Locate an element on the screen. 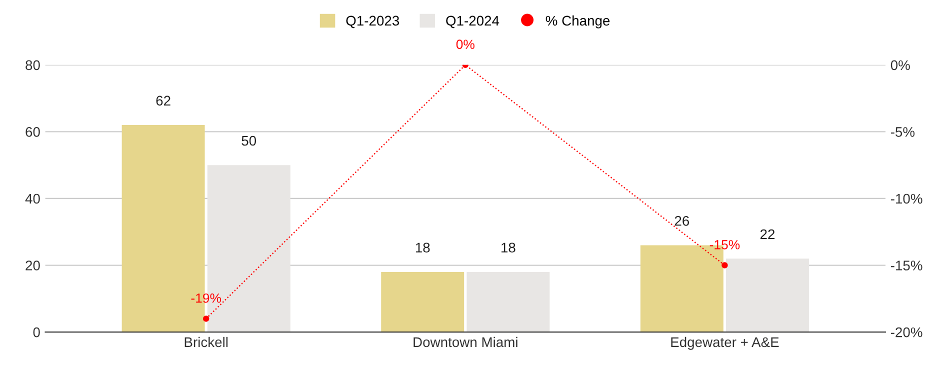  data-label: 50 is located at coordinates (249, 141).